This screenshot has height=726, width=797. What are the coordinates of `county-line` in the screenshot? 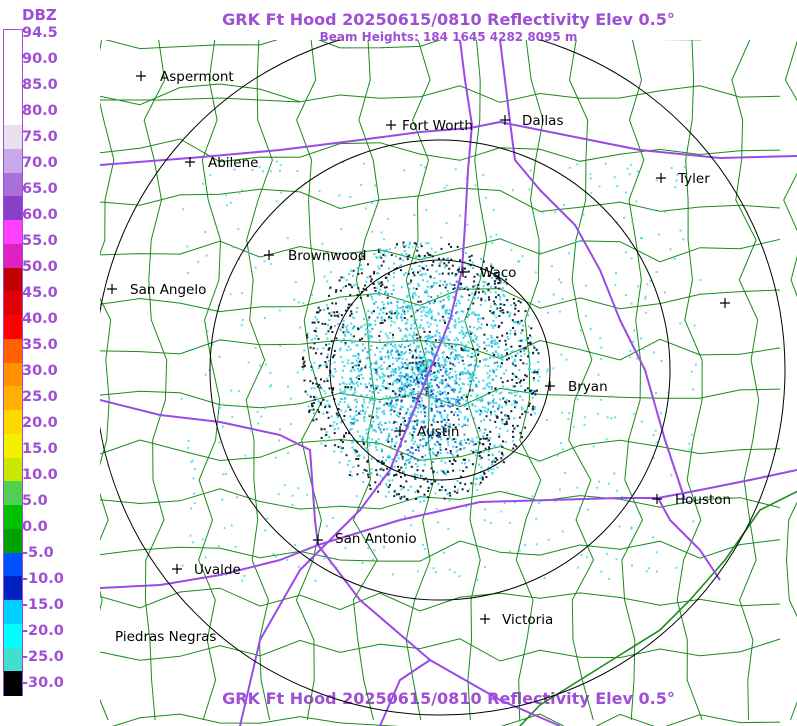 It's located at (309, 380).